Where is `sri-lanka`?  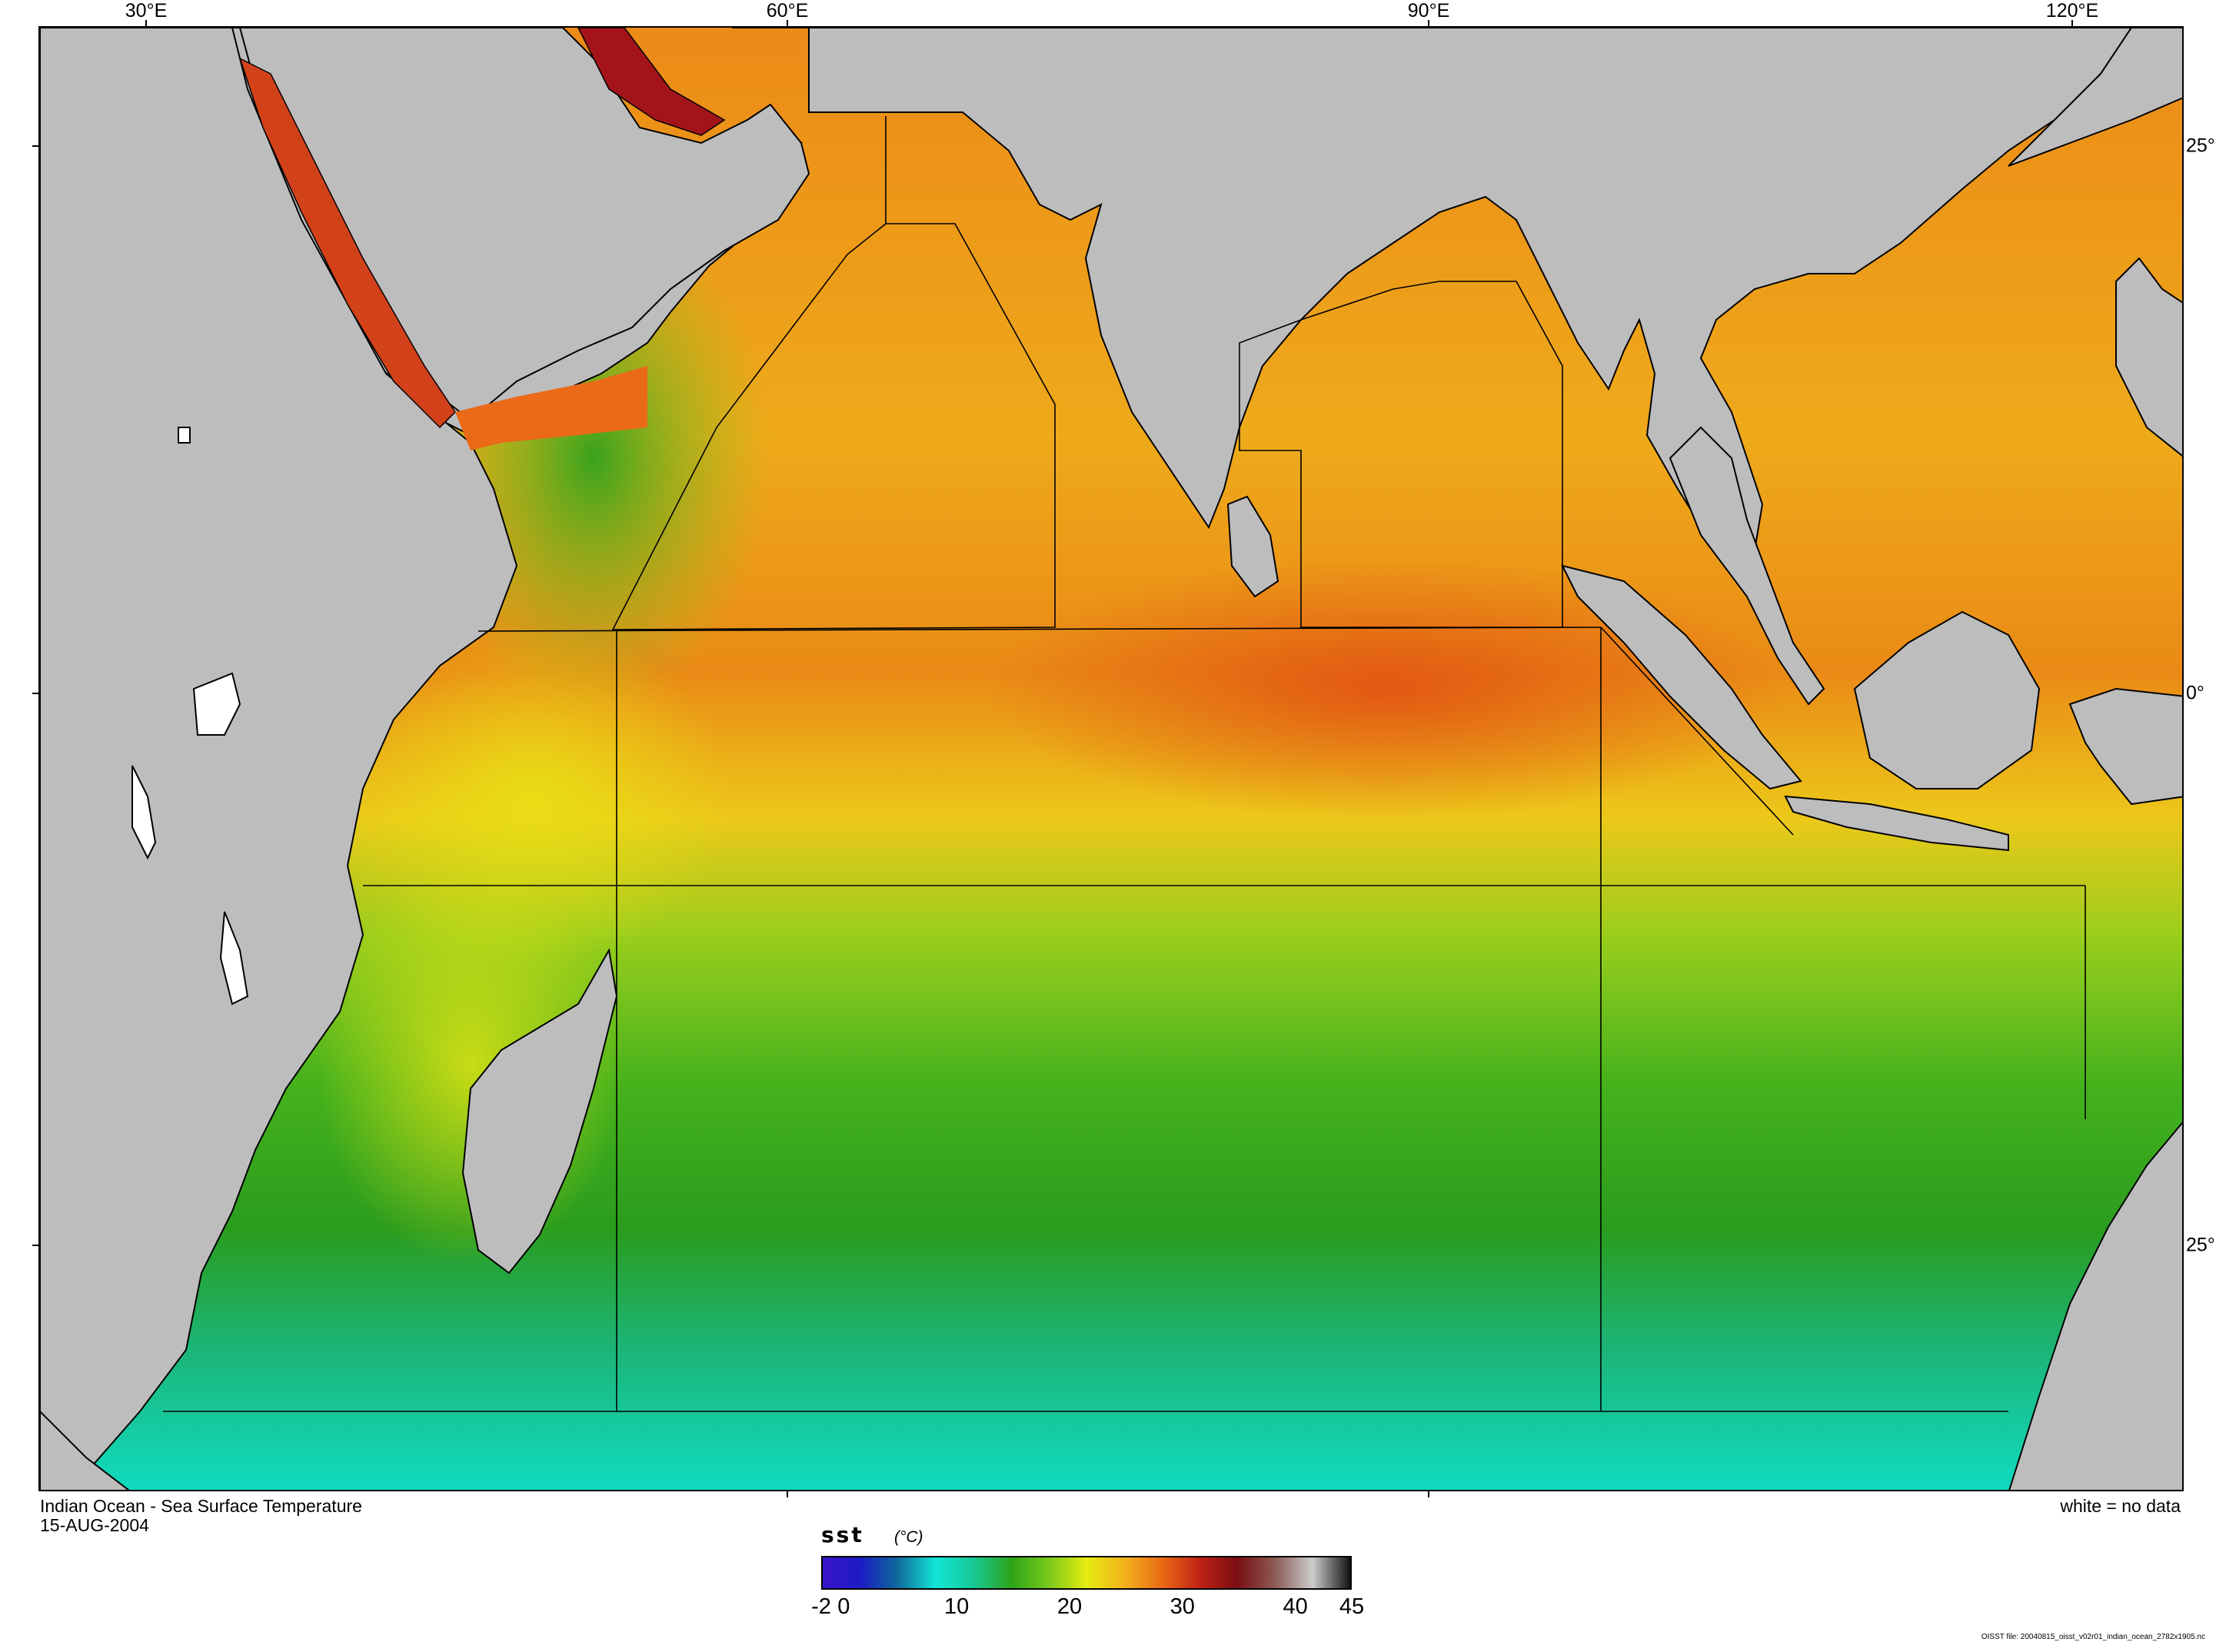 sri-lanka is located at coordinates (1253, 547).